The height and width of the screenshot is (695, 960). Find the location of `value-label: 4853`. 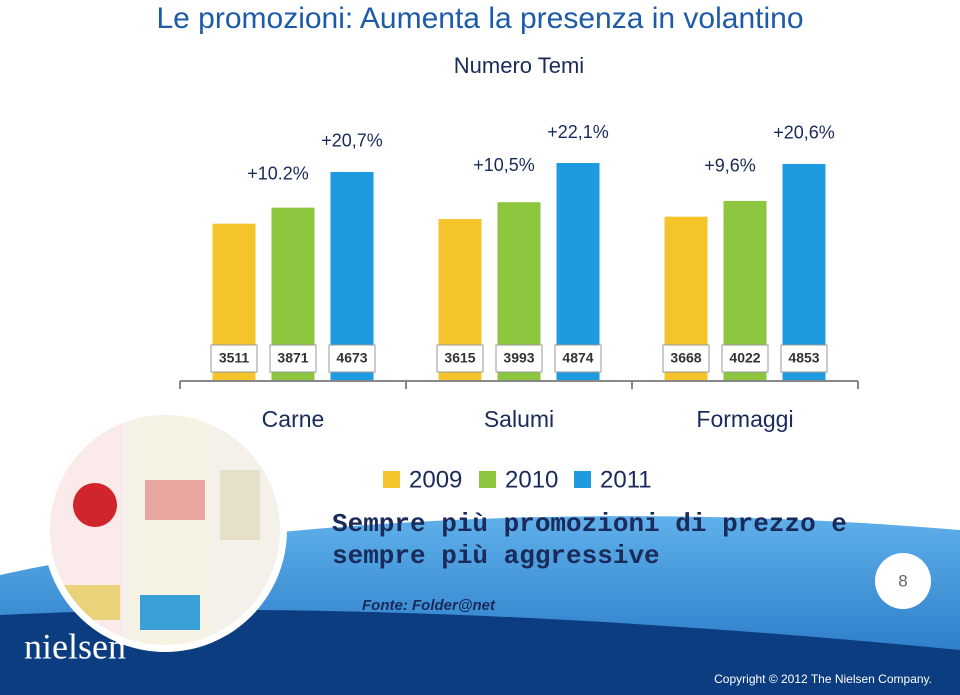

value-label: 4853 is located at coordinates (803, 358).